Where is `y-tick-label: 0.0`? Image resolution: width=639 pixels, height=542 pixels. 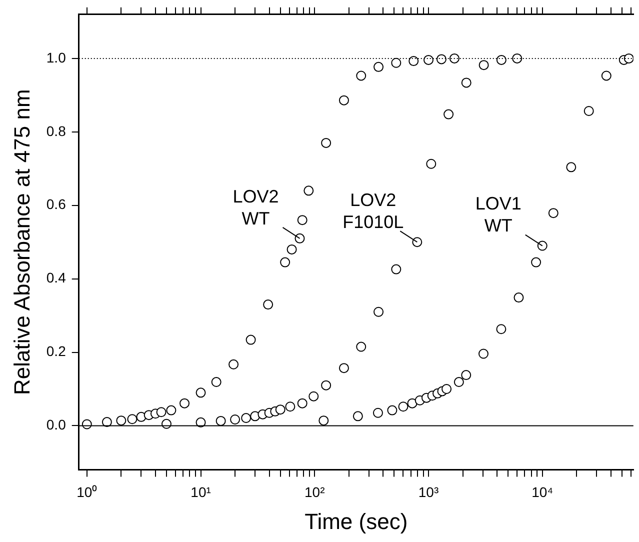 y-tick-label: 0.0 is located at coordinates (56, 424).